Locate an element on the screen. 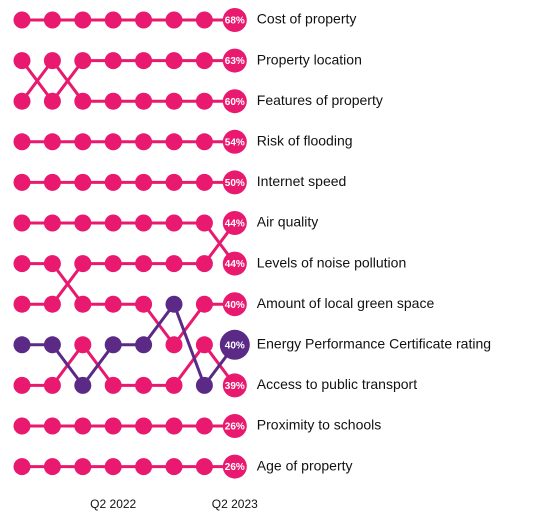  value-label: 39% is located at coordinates (235, 386).